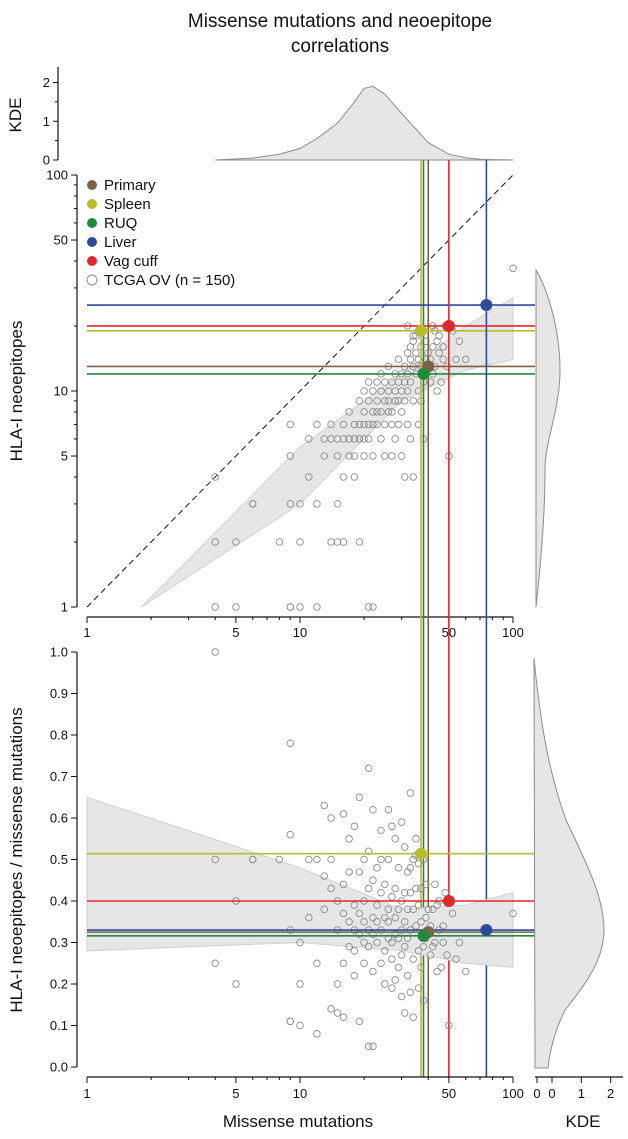 The image size is (628, 1139). Describe the element at coordinates (61, 240) in the screenshot. I see `ytick-label: 50` at that location.